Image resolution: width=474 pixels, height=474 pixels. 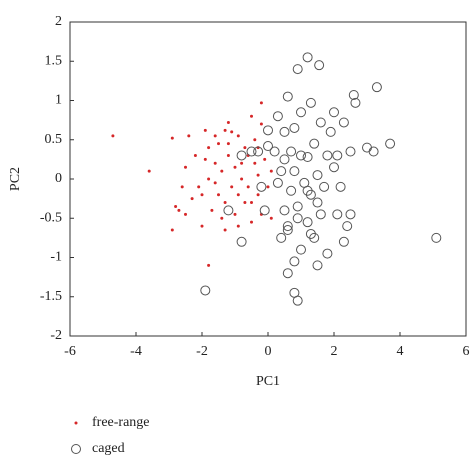 I want to click on y-tick-label: 0.5, so click(x=54, y=139).